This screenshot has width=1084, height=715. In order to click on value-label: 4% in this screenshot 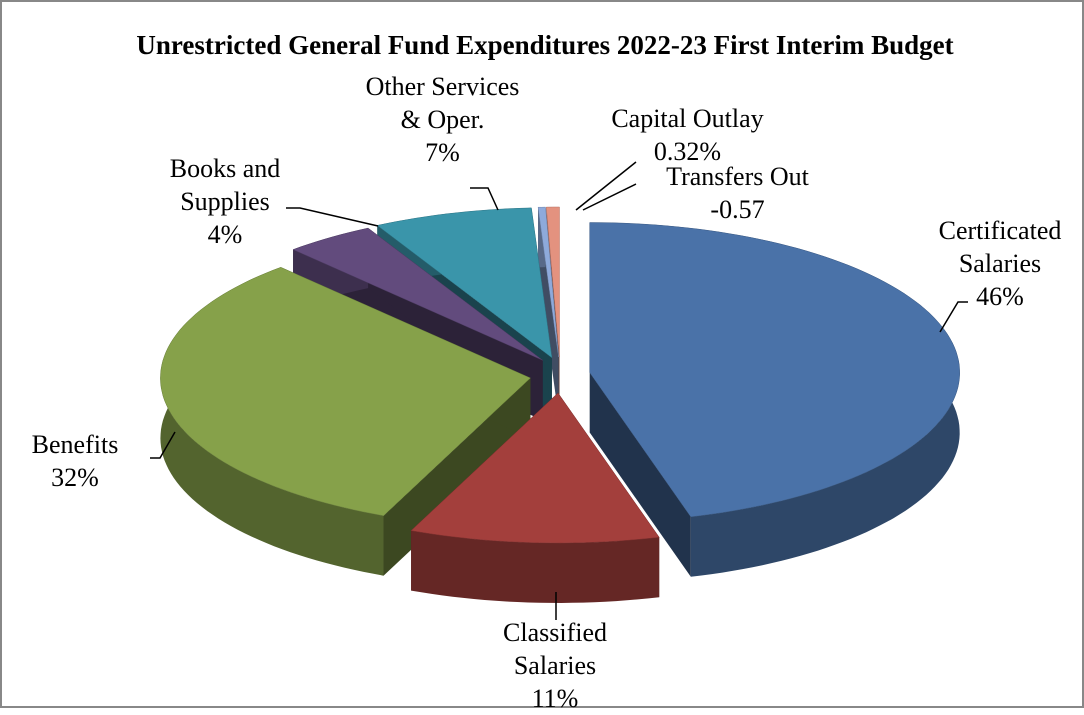, I will do `click(225, 234)`.